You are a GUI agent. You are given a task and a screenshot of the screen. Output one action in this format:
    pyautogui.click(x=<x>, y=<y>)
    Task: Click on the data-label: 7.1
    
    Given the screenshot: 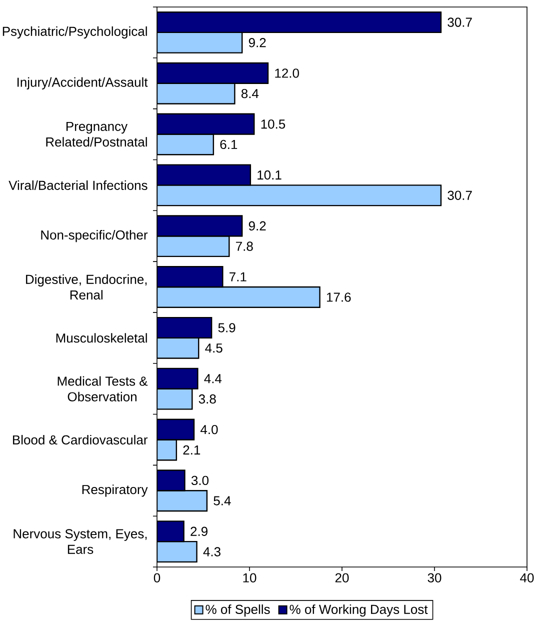 What is the action you would take?
    pyautogui.click(x=238, y=277)
    